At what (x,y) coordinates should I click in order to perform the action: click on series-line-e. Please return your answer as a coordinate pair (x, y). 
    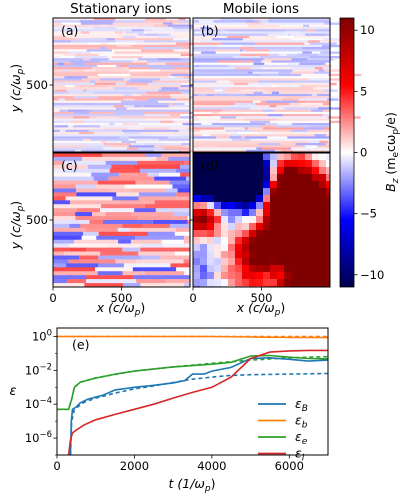
    Looking at the image, I should click on (192, 382).